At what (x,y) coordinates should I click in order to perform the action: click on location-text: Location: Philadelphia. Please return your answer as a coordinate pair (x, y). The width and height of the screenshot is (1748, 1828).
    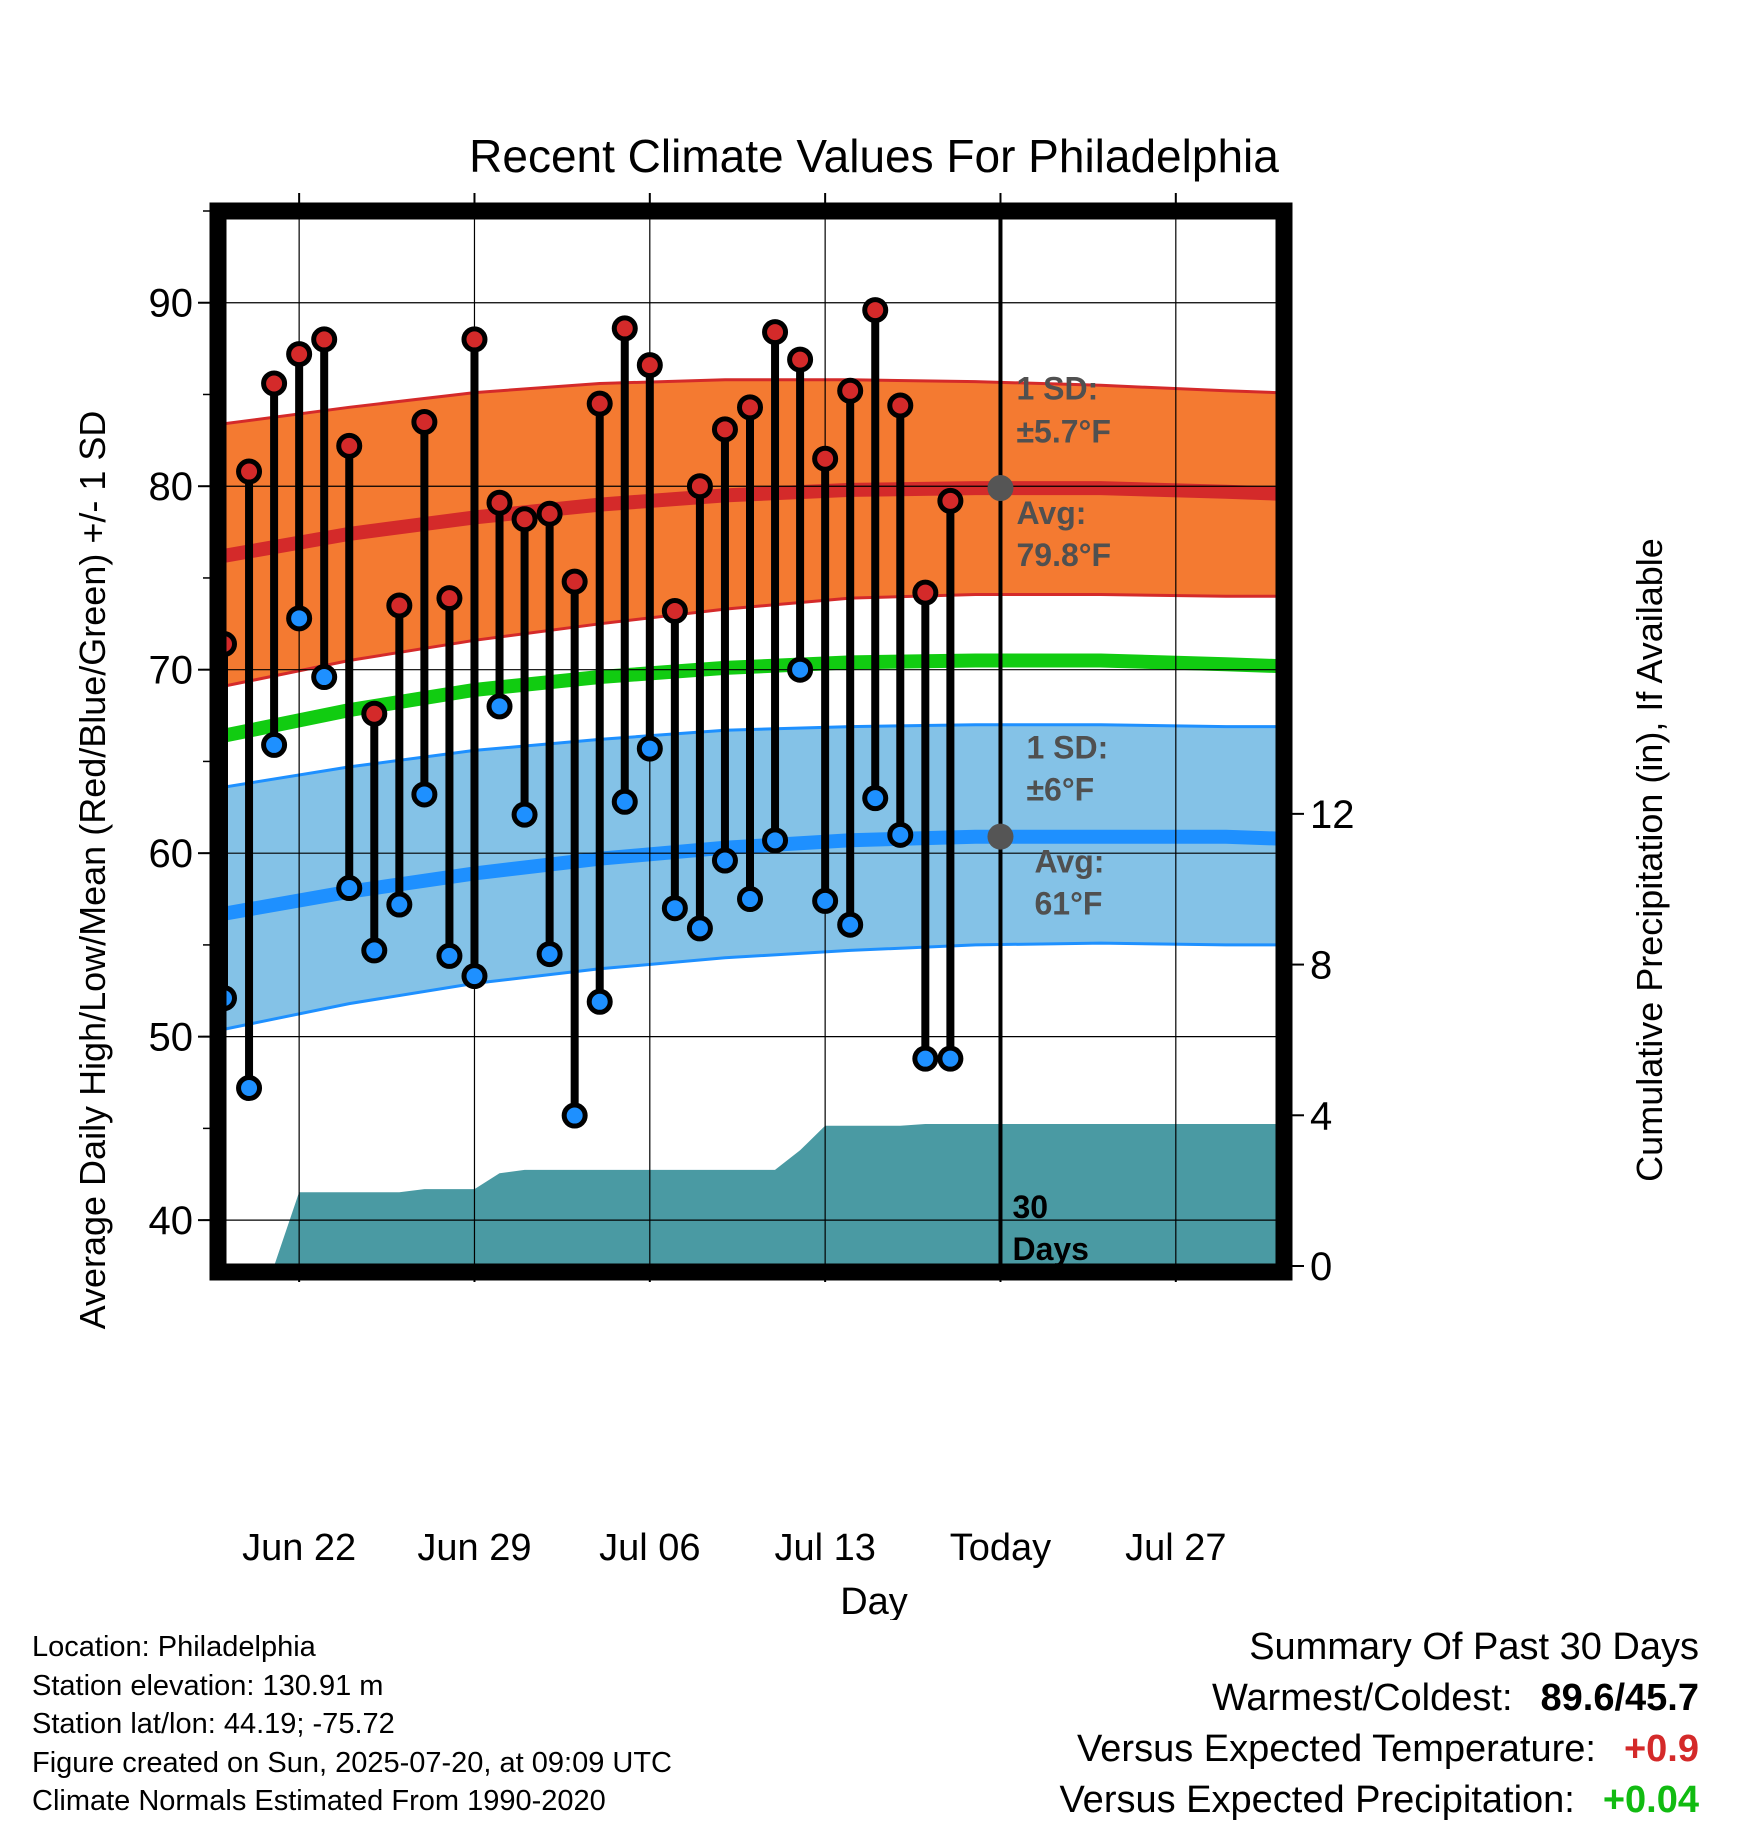
    Looking at the image, I should click on (174, 1647).